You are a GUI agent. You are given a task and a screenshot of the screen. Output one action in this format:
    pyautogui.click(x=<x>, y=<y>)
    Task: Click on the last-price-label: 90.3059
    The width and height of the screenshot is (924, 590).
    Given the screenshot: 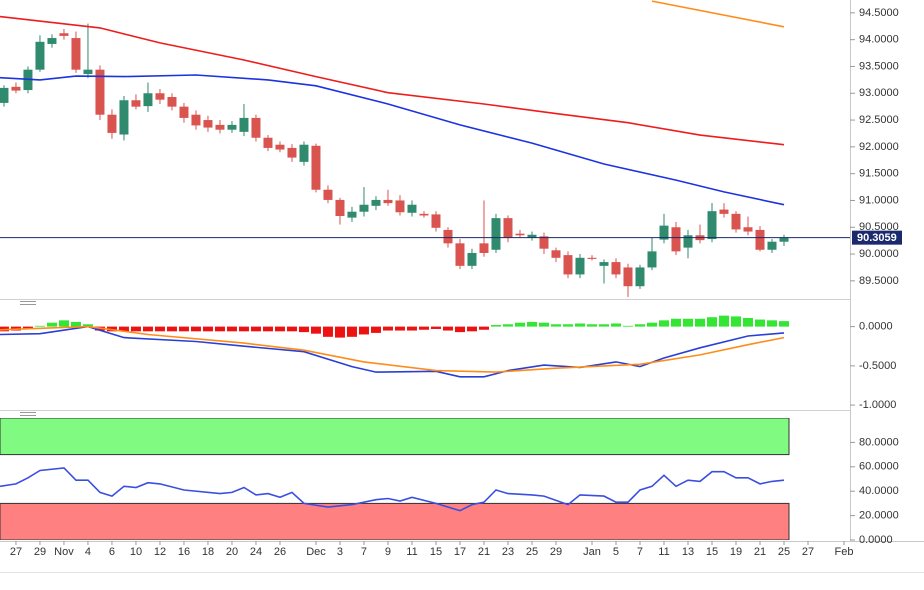 What is the action you would take?
    pyautogui.click(x=877, y=238)
    